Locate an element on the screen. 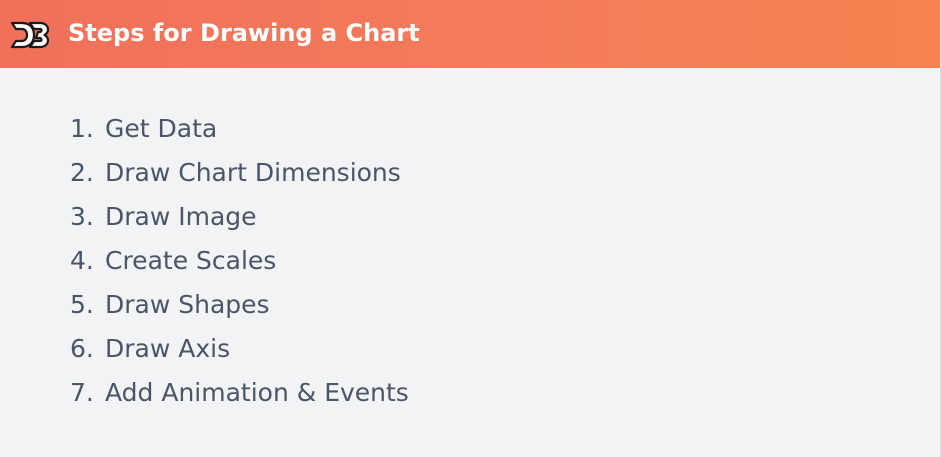 Image resolution: width=942 pixels, height=457 pixels. step-text: Draw Axis is located at coordinates (168, 348).